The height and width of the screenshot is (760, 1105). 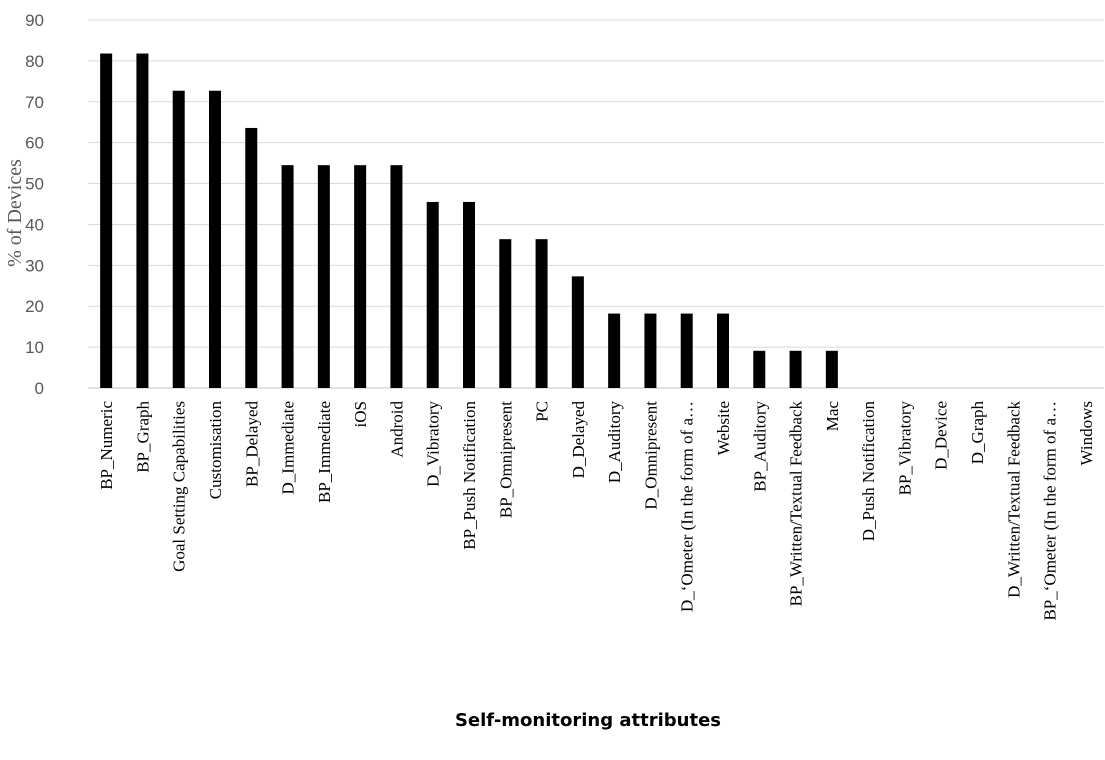 I want to click on x-tick-label: D_Immediate, so click(x=288, y=447).